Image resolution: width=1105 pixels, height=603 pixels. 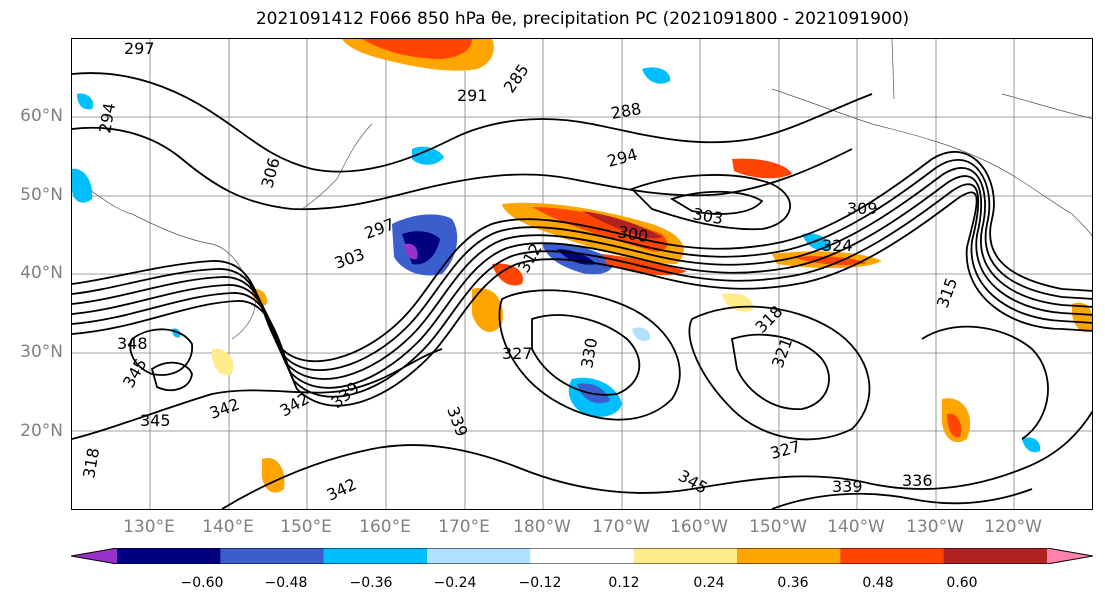 I want to click on contour-label: 309, so click(x=862, y=208).